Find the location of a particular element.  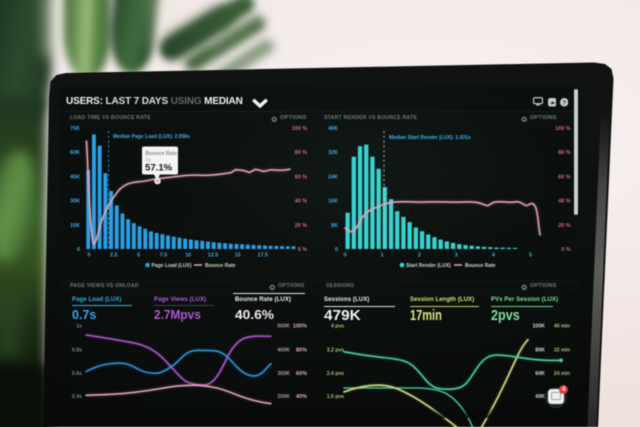

svg-text: 17.5 is located at coordinates (262, 256).